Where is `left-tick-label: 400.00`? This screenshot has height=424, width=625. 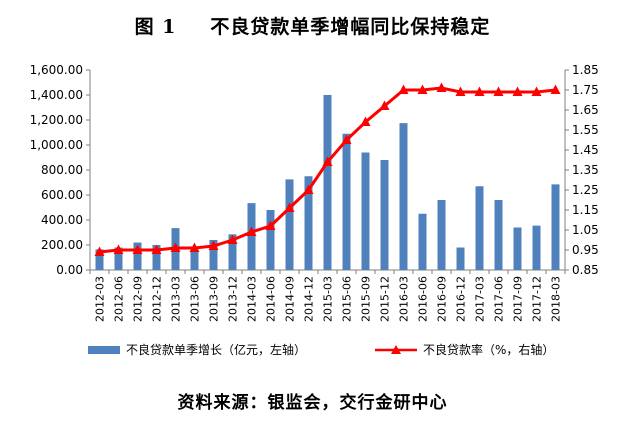
left-tick-label: 400.00 is located at coordinates (62, 220).